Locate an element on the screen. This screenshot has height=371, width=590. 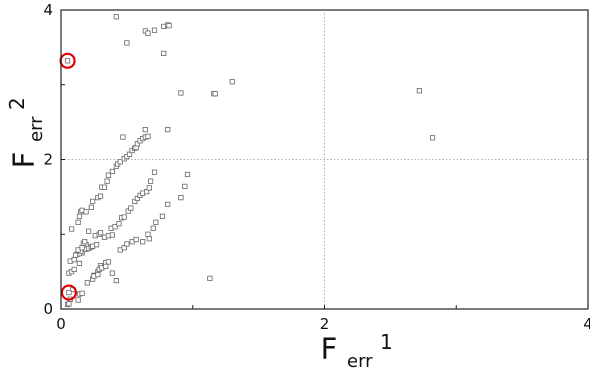
y-axis-title: F is located at coordinates (24, 160).